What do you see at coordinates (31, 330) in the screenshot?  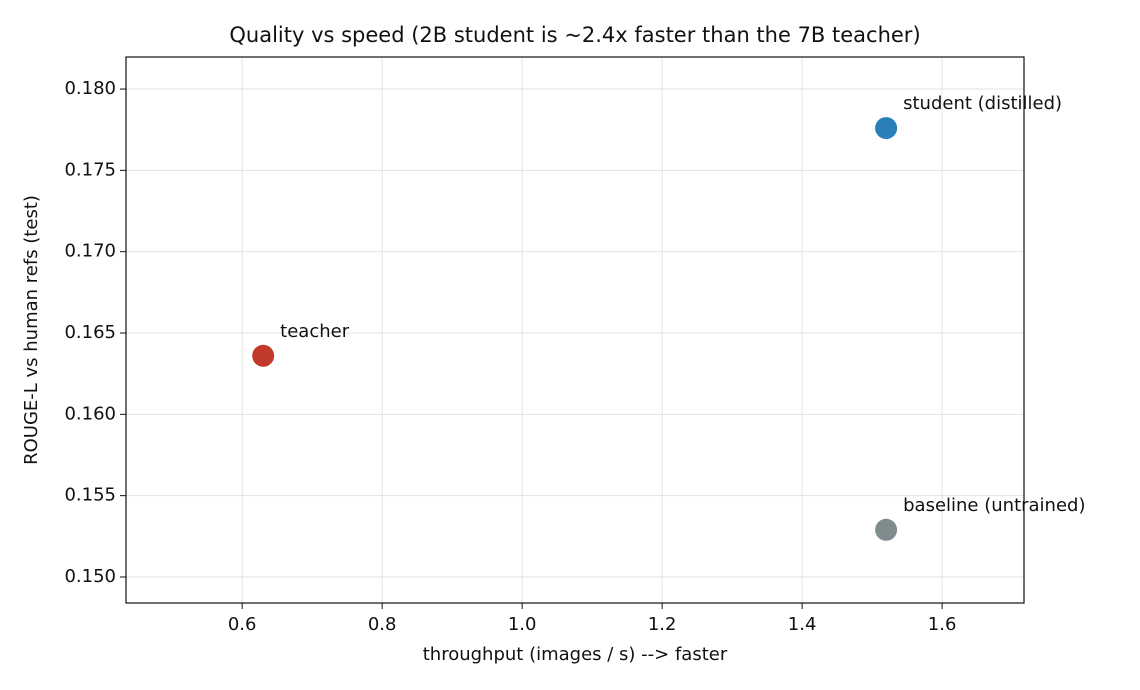 I see `y-axis-label: ROUGE-L vs human refs (test)` at bounding box center [31, 330].